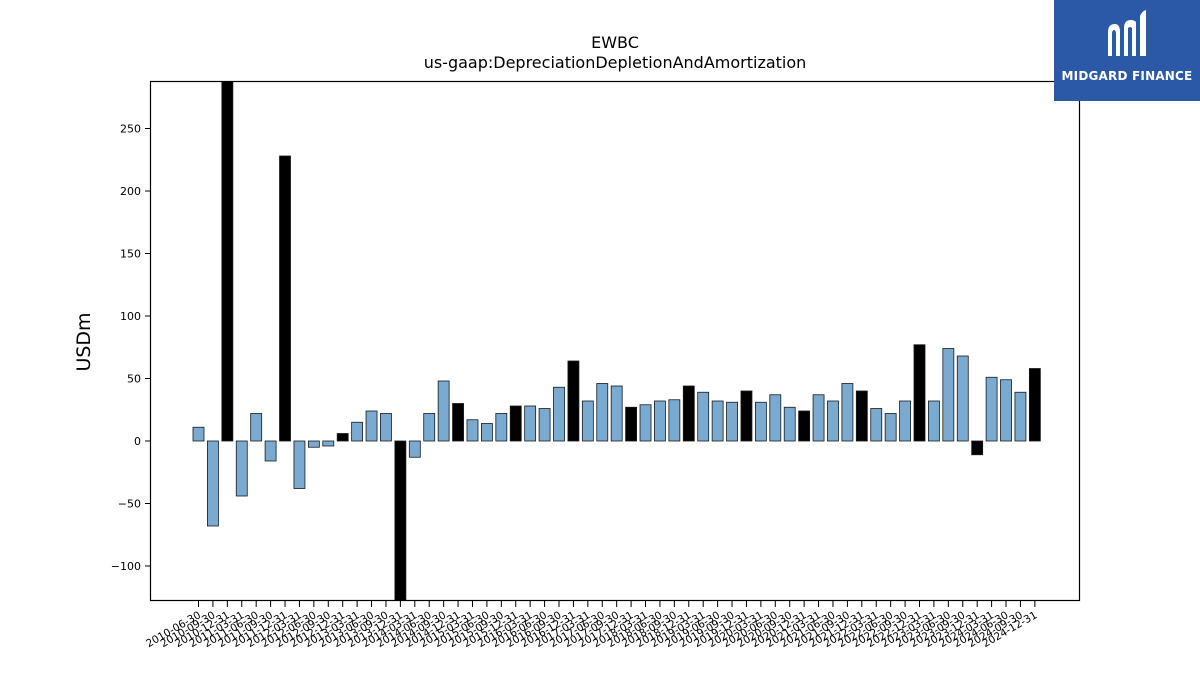  Describe the element at coordinates (130, 316) in the screenshot. I see `y-tick-label: 100` at that location.